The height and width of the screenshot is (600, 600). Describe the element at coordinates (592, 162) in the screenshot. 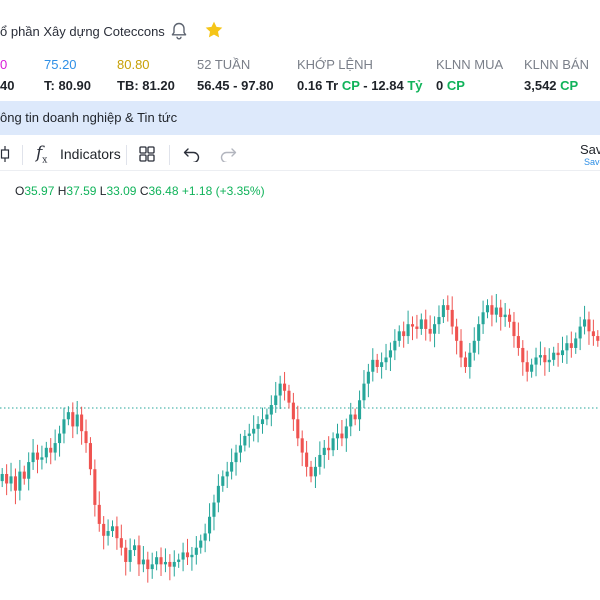

I see `save-status: Save` at that location.